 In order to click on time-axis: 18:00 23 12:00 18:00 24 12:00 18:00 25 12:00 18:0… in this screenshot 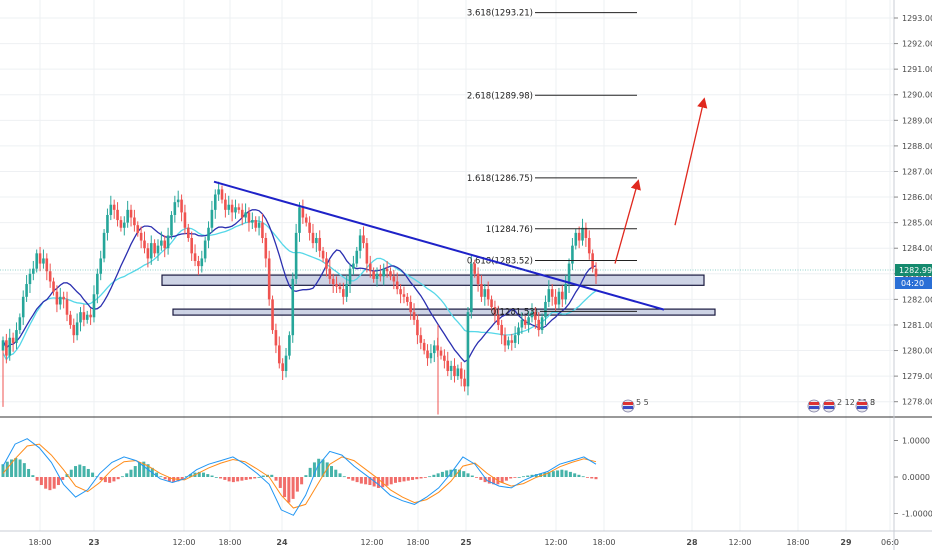, I will do `click(463, 542)`.